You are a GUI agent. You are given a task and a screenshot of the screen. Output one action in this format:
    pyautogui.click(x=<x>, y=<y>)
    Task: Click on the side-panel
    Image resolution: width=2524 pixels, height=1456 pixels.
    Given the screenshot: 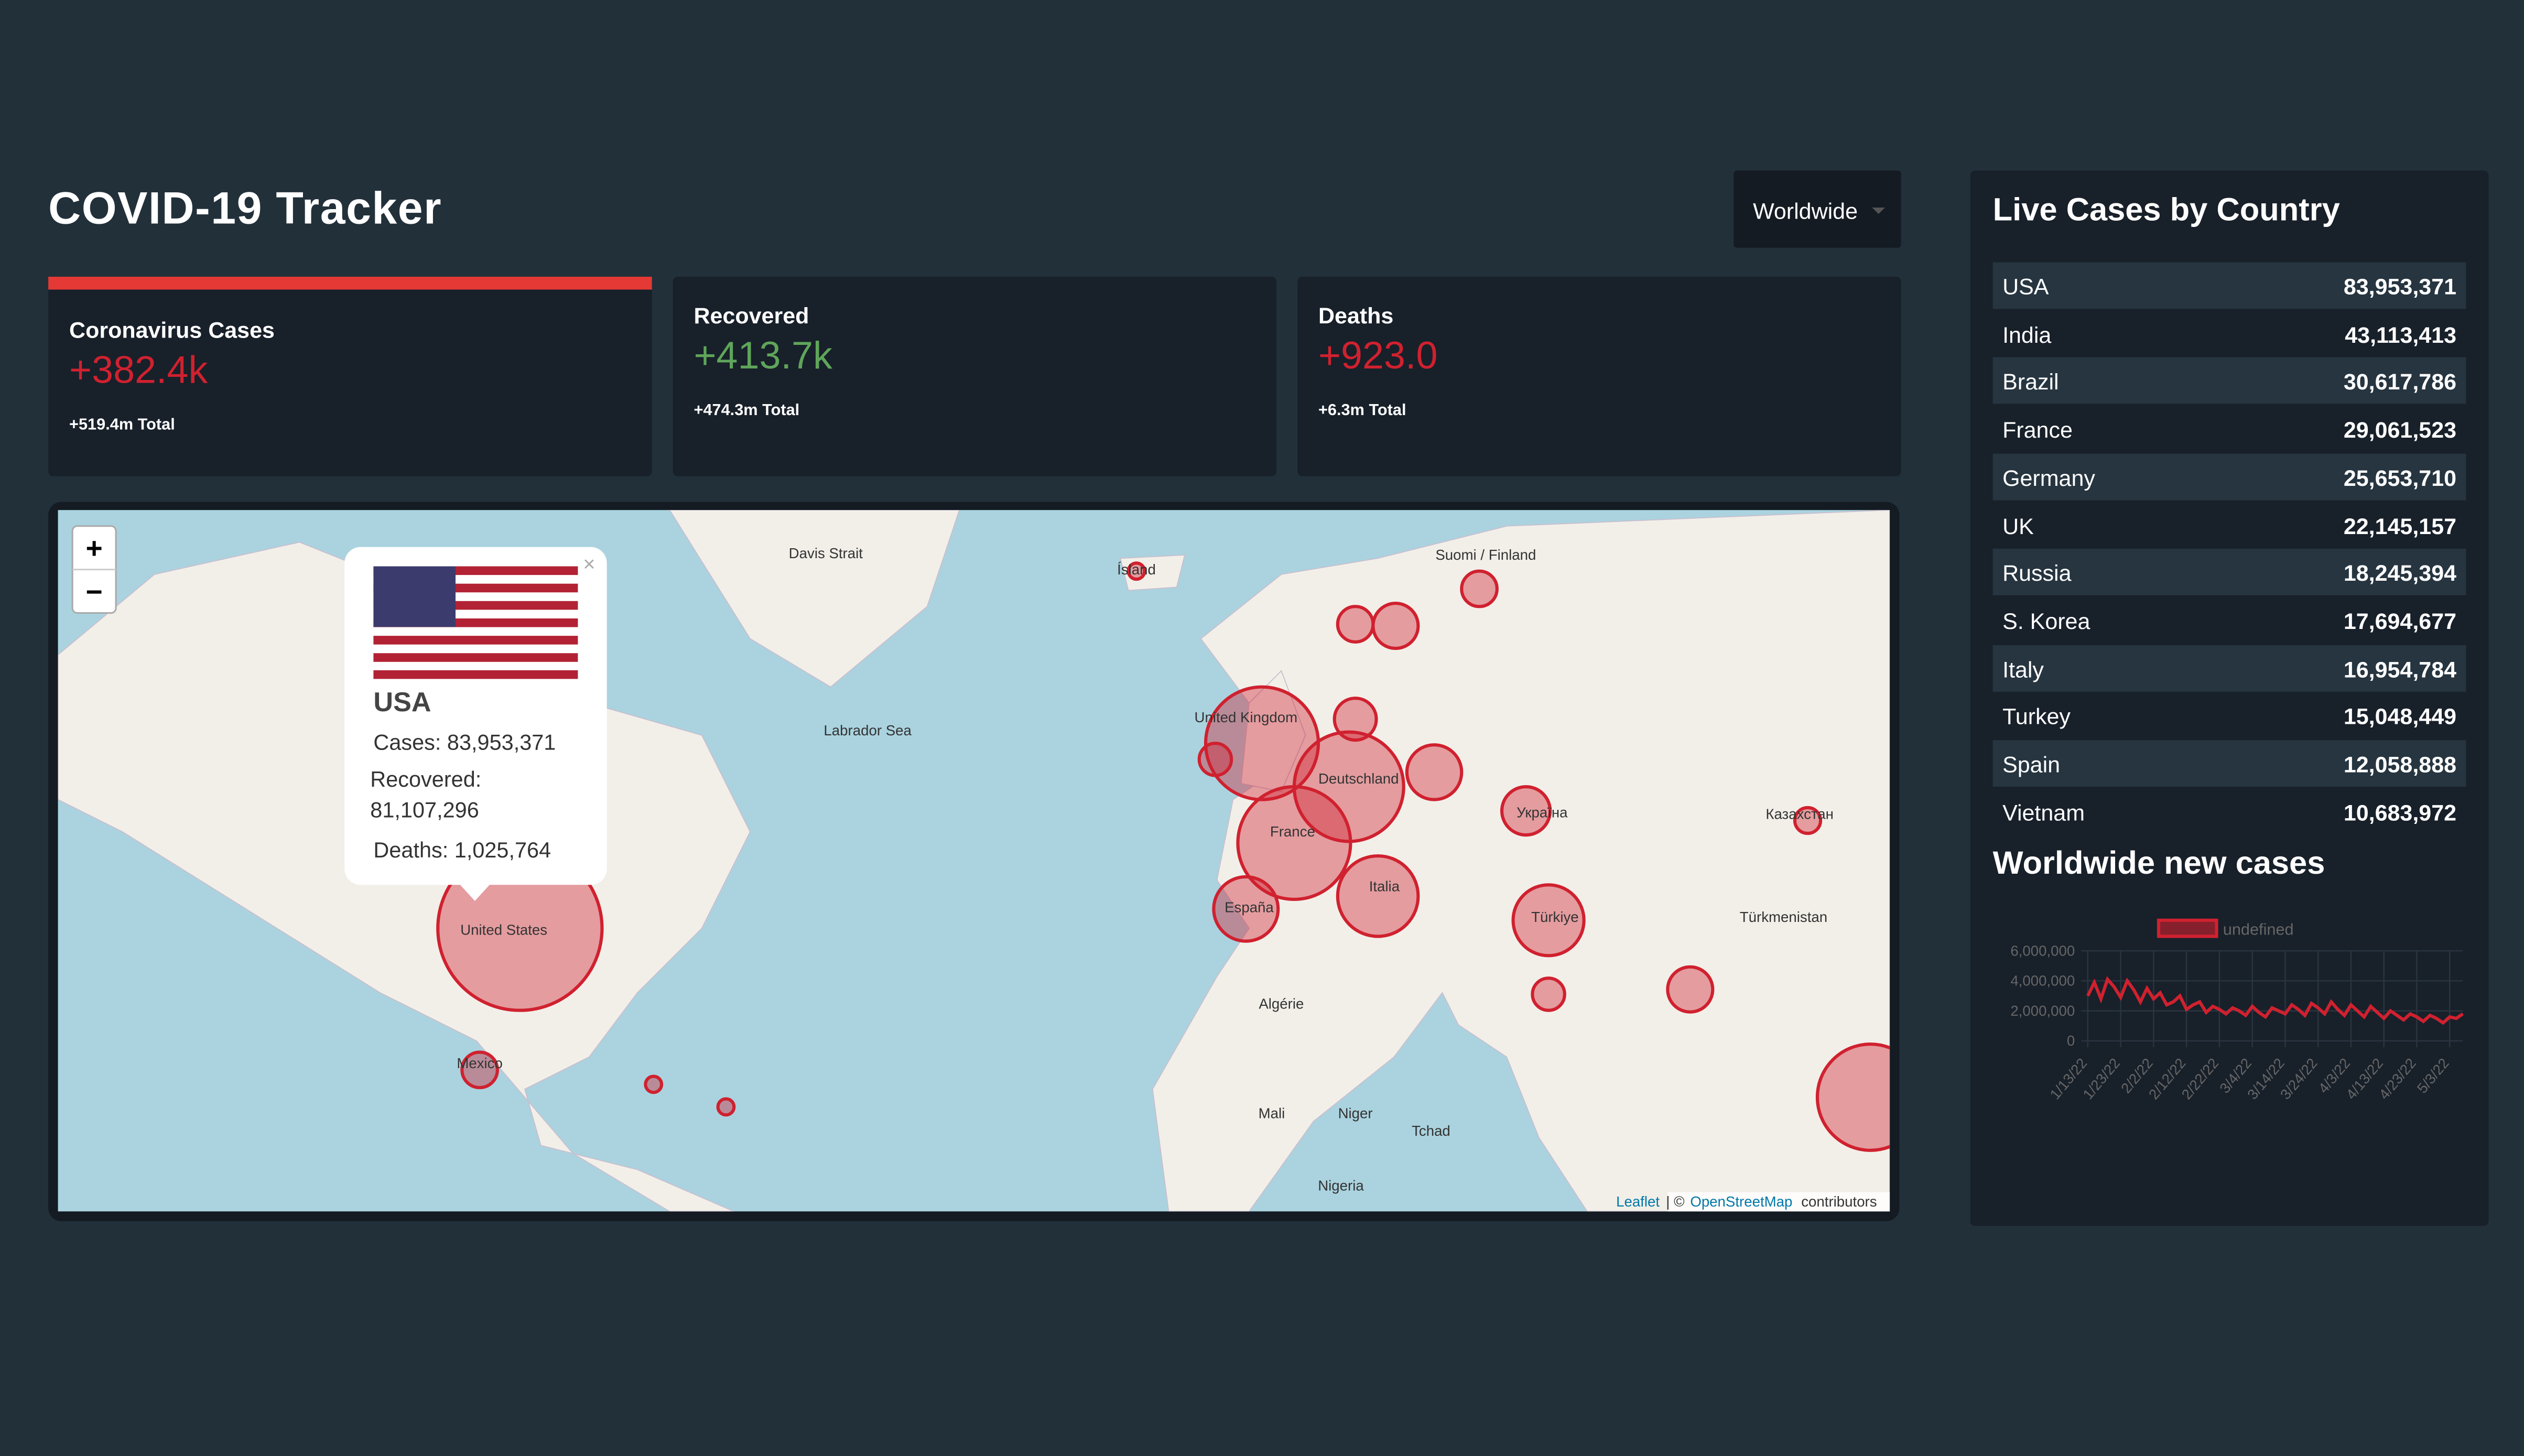 What is the action you would take?
    pyautogui.click(x=2229, y=698)
    